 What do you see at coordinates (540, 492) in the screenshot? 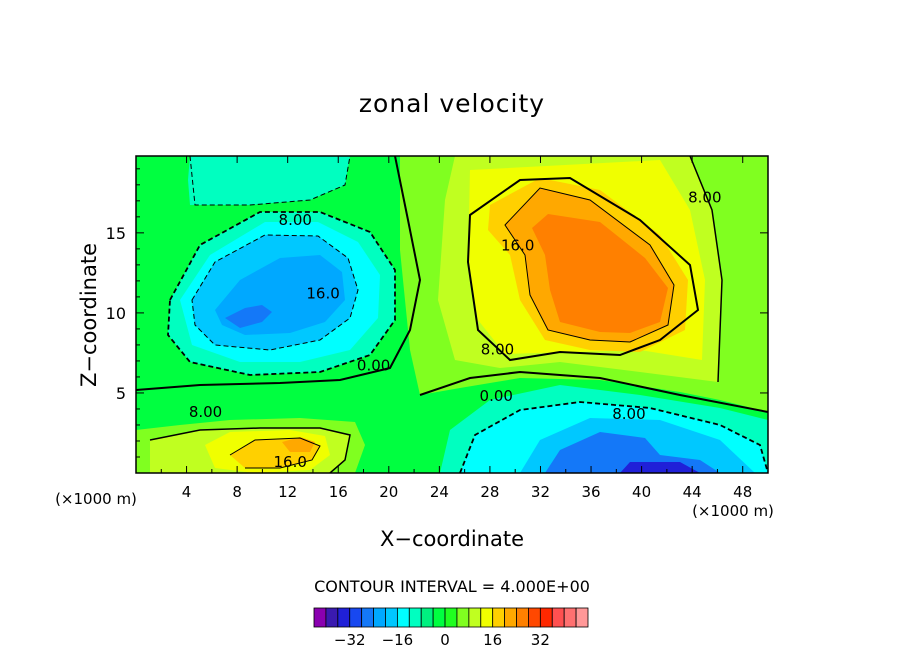
I see `x-tick-label: 32` at bounding box center [540, 492].